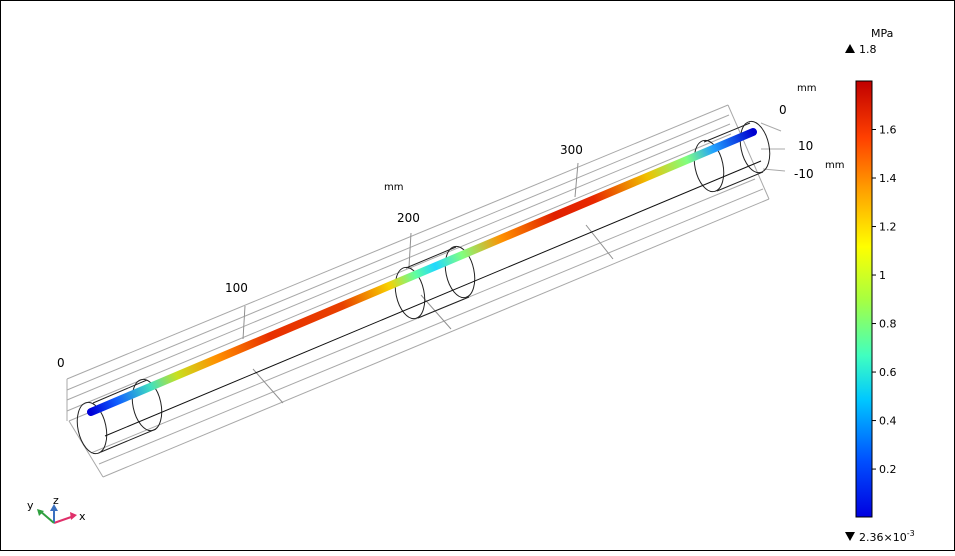  What do you see at coordinates (783, 110) in the screenshot?
I see `side-tick-label-0: 0` at bounding box center [783, 110].